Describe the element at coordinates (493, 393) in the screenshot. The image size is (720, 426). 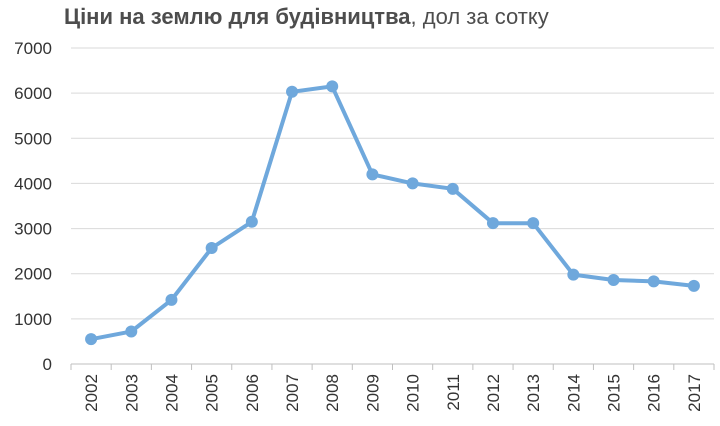
I see `x-tick-label: 2012` at that location.